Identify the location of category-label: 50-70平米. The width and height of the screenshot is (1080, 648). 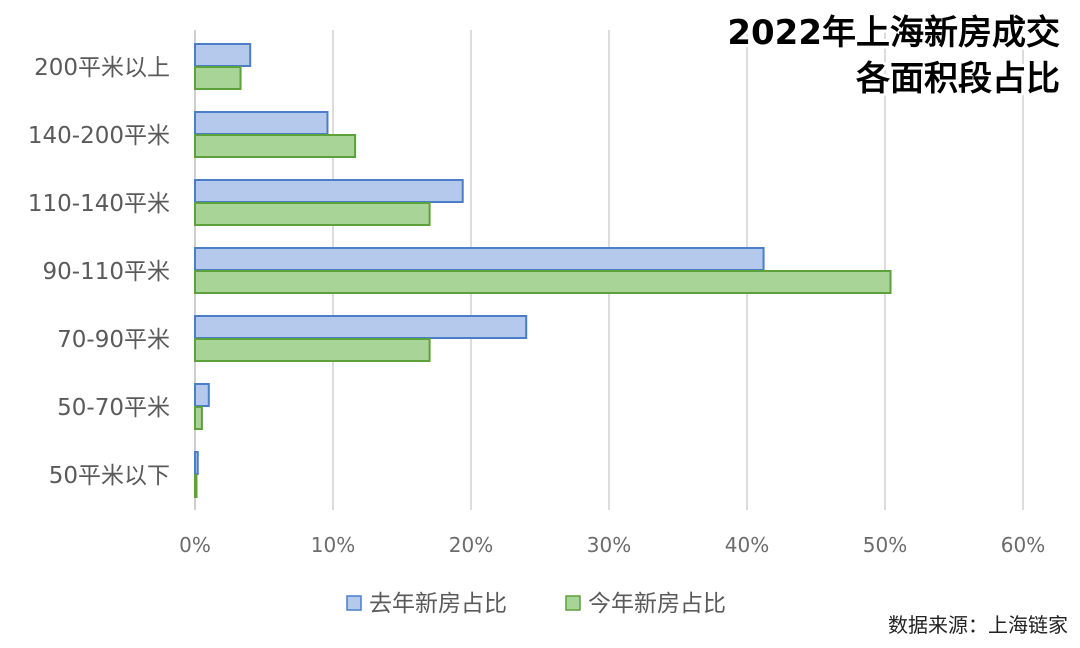
(113, 408).